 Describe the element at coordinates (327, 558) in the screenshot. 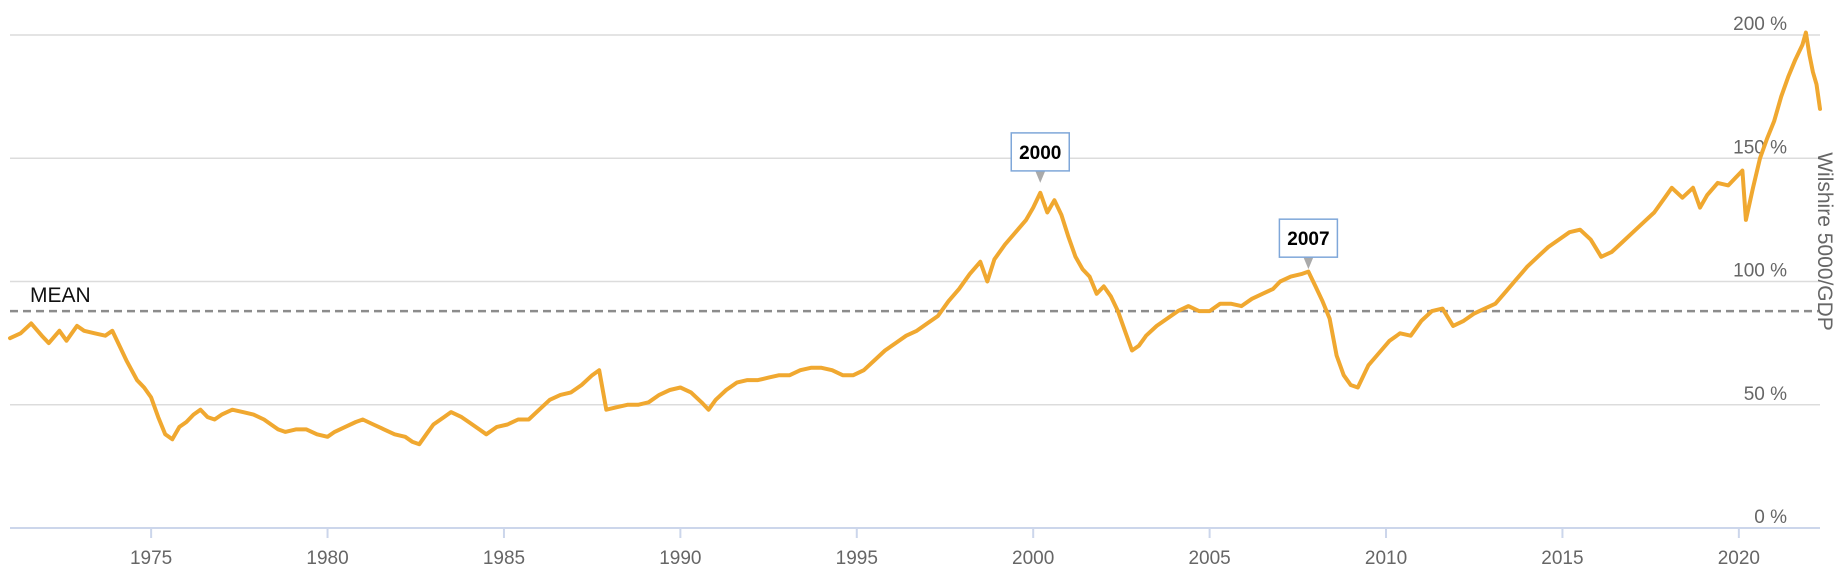

I see `x-tick-label: 1980` at that location.